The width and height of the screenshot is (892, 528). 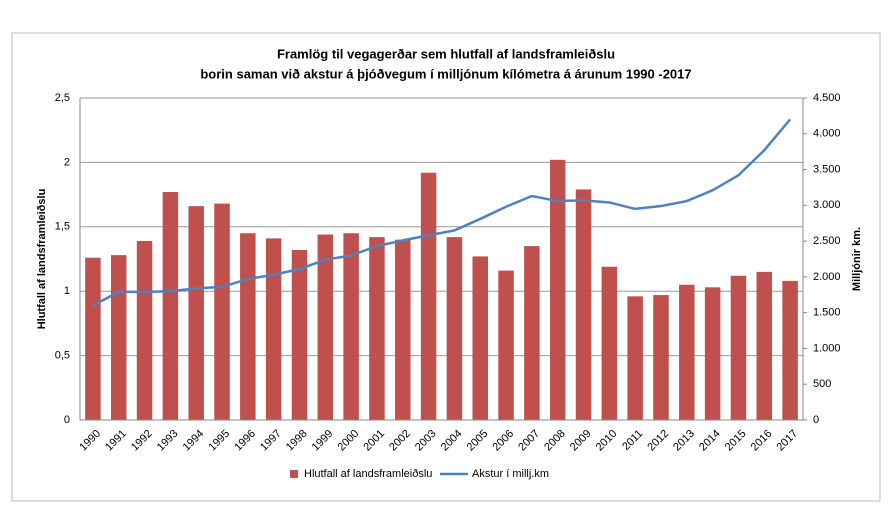 What do you see at coordinates (503, 441) in the screenshot?
I see `x-tick-label: 2006` at bounding box center [503, 441].